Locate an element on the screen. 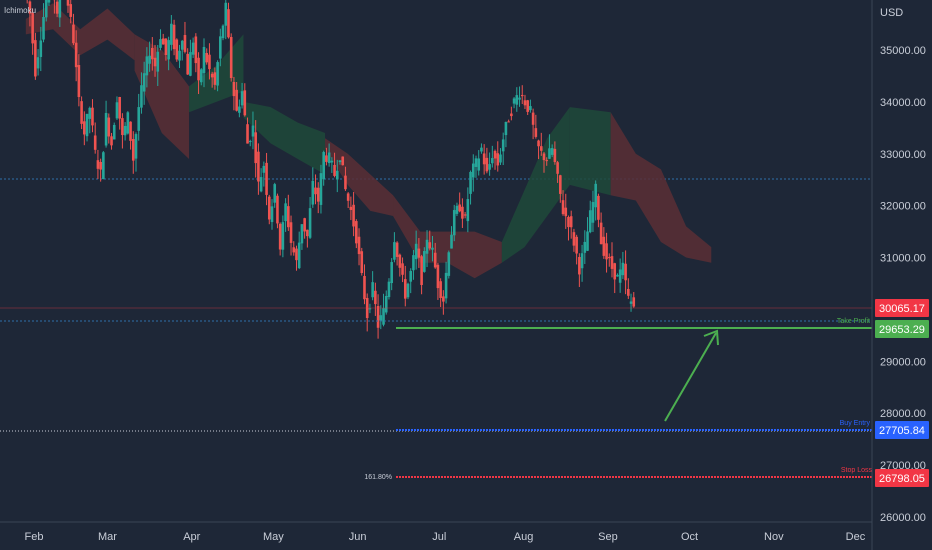 The height and width of the screenshot is (550, 932). stop-loss-value: 26798.05 is located at coordinates (902, 479).